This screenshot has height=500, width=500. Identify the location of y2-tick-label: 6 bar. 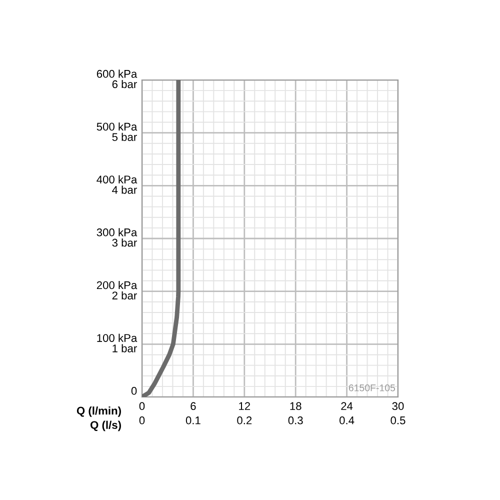
(124, 84).